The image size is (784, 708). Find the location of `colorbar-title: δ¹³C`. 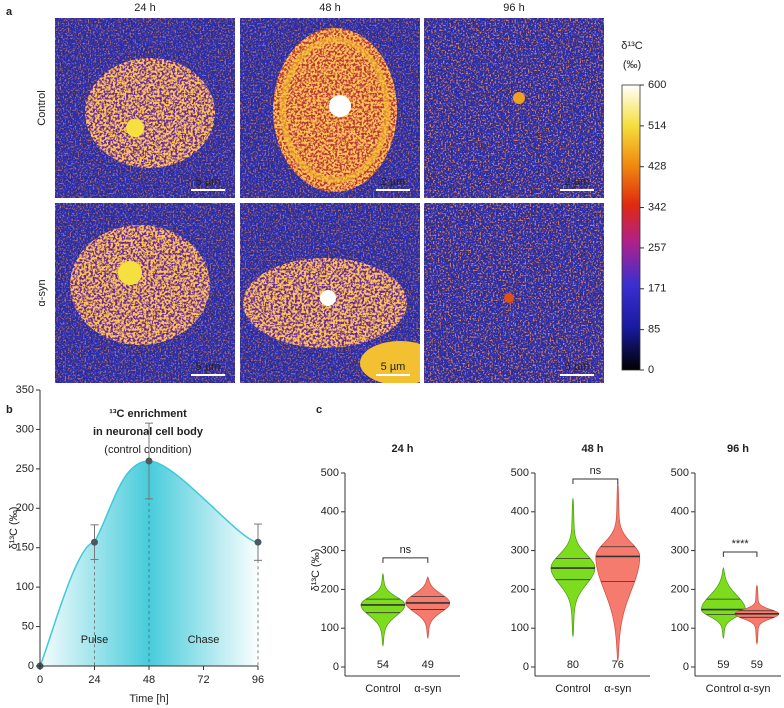

colorbar-title: δ¹³C is located at coordinates (631, 46).